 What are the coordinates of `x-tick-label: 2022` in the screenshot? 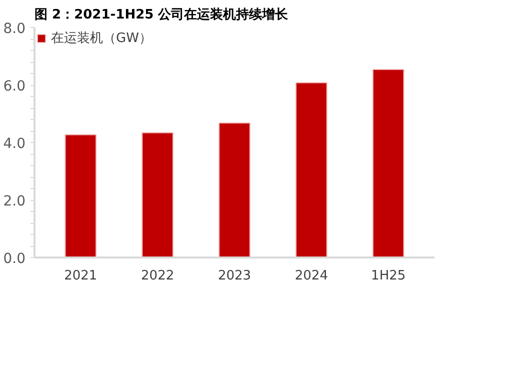 It's located at (157, 276).